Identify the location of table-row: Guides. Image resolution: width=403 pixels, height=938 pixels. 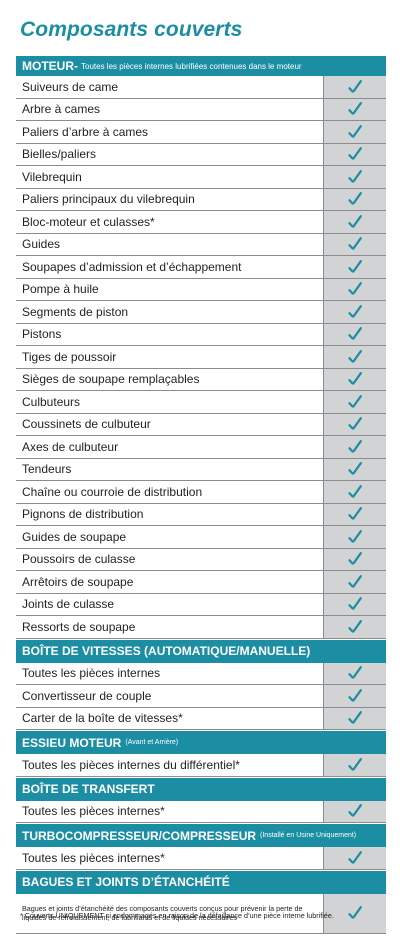
(201, 244).